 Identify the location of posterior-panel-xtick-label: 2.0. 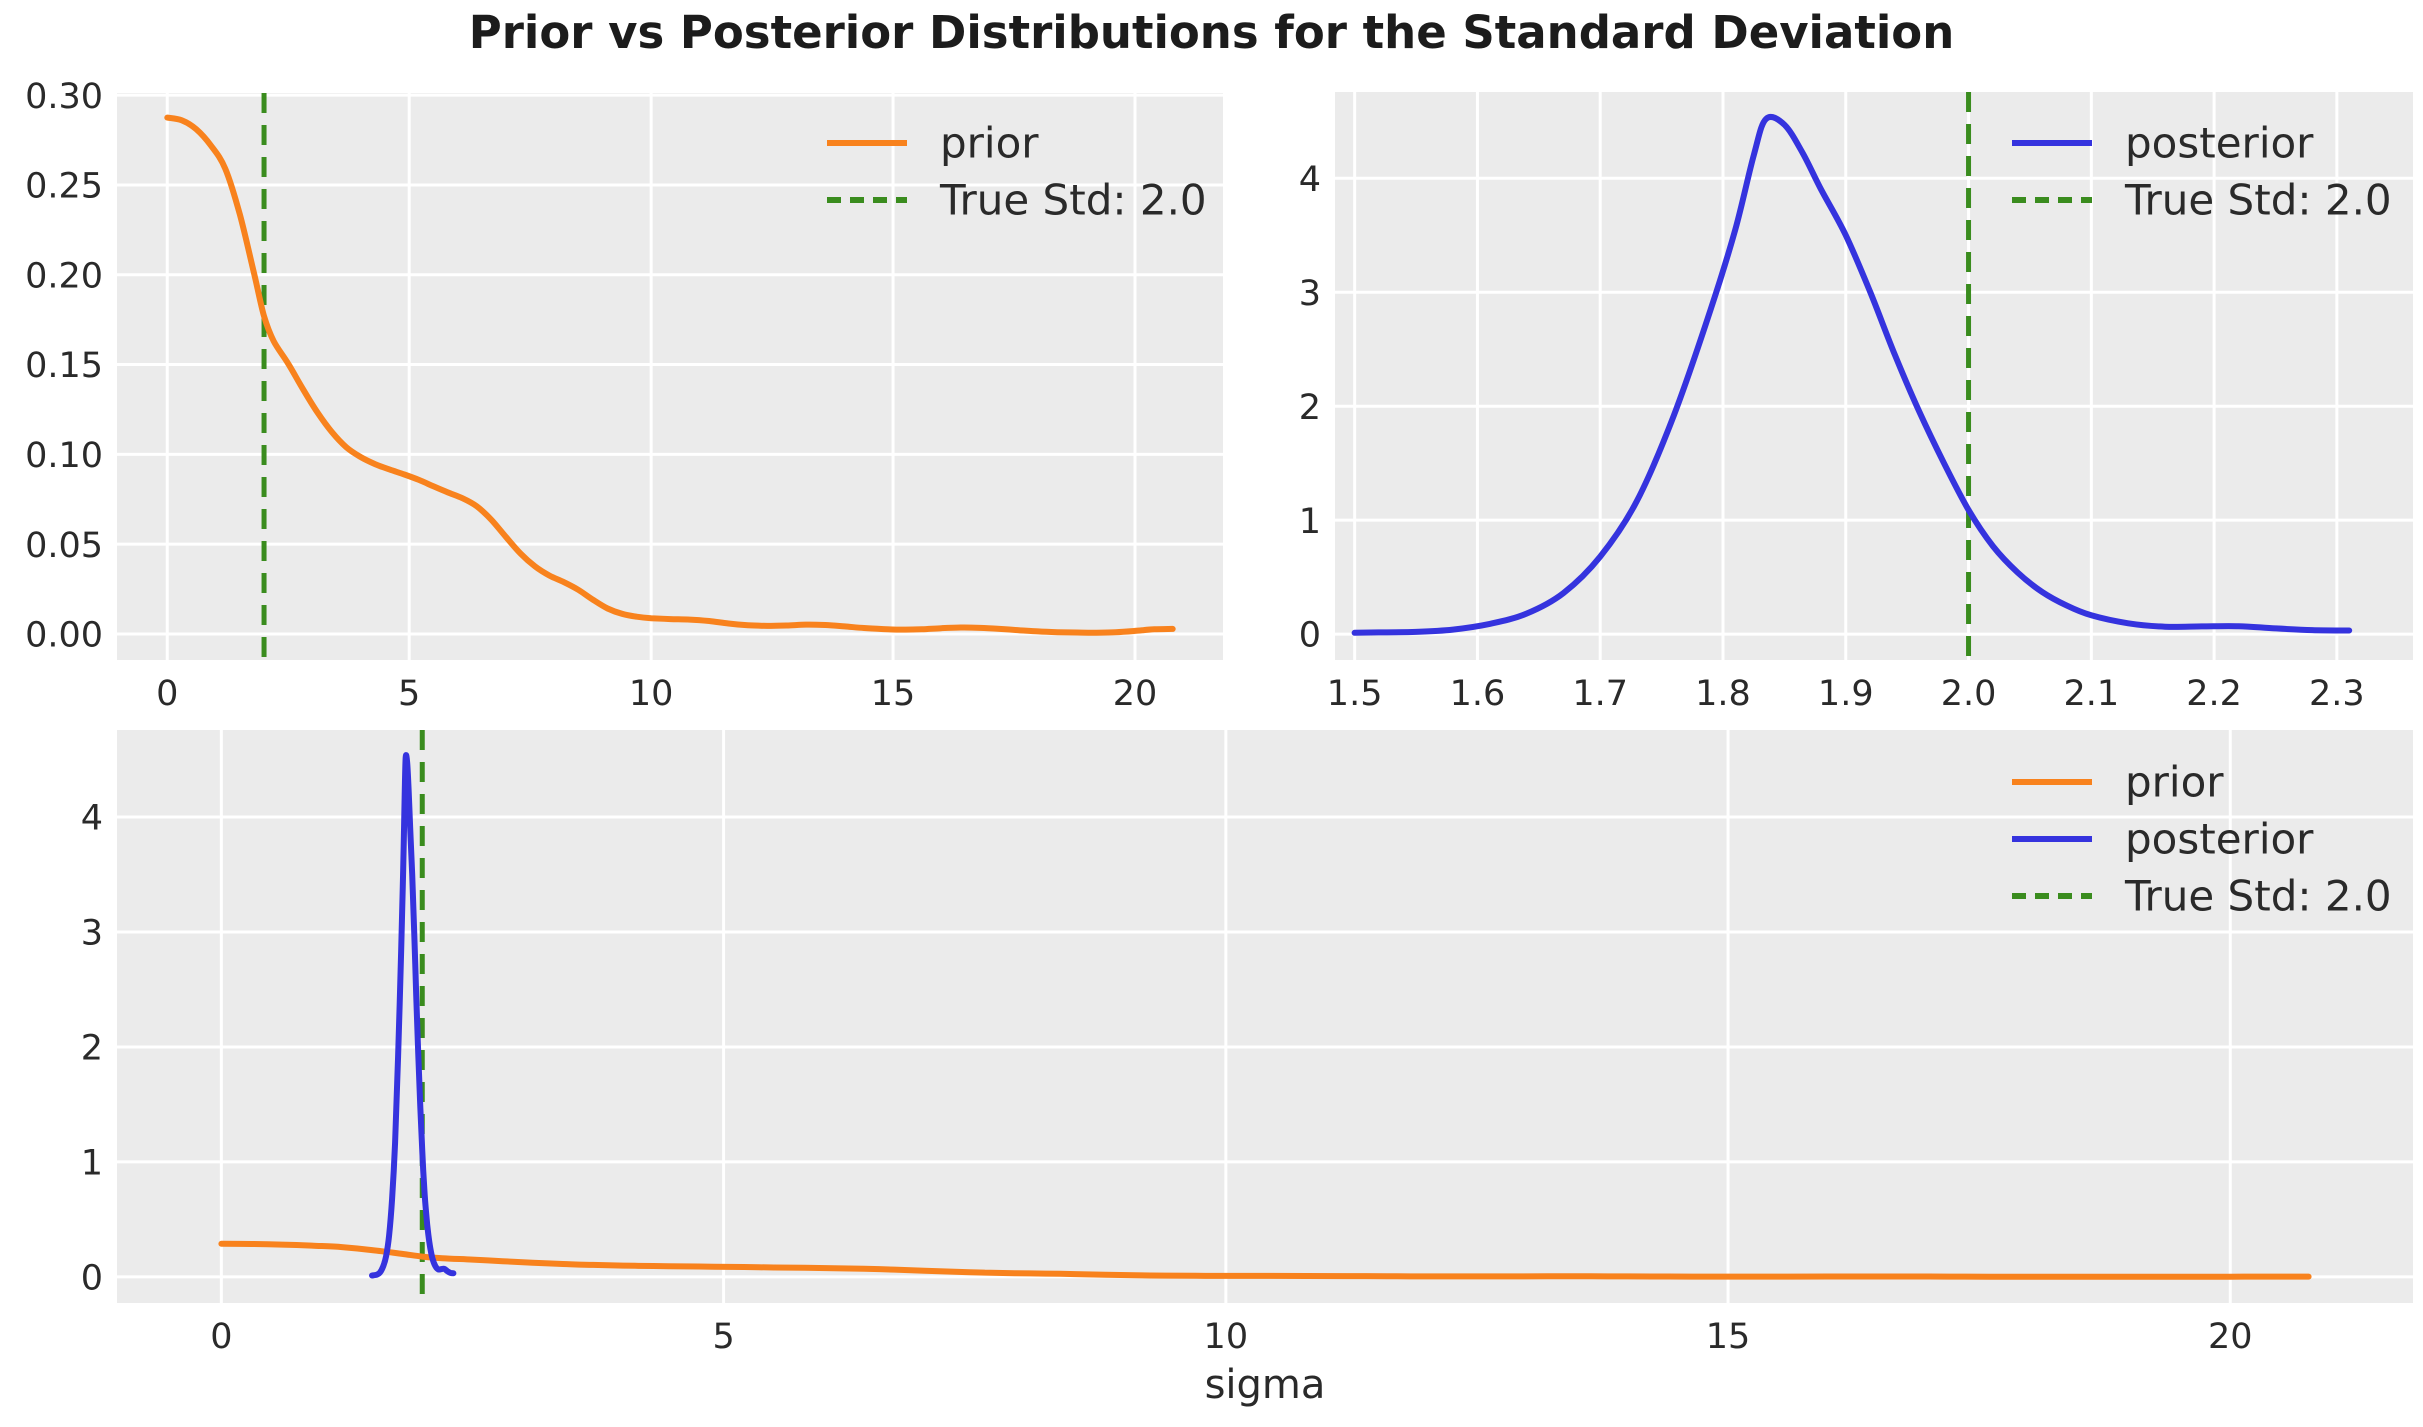
(1969, 694).